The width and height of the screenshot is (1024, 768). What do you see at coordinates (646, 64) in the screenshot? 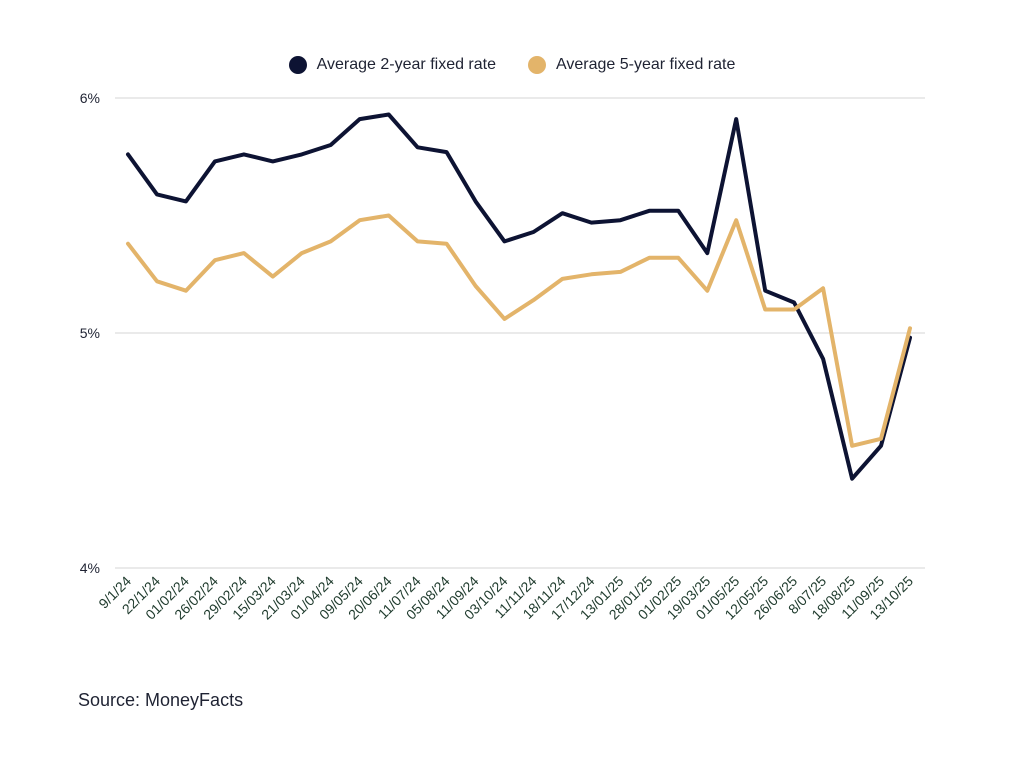
I see `legend-label-5yr: Average 5-year fixed rate` at bounding box center [646, 64].